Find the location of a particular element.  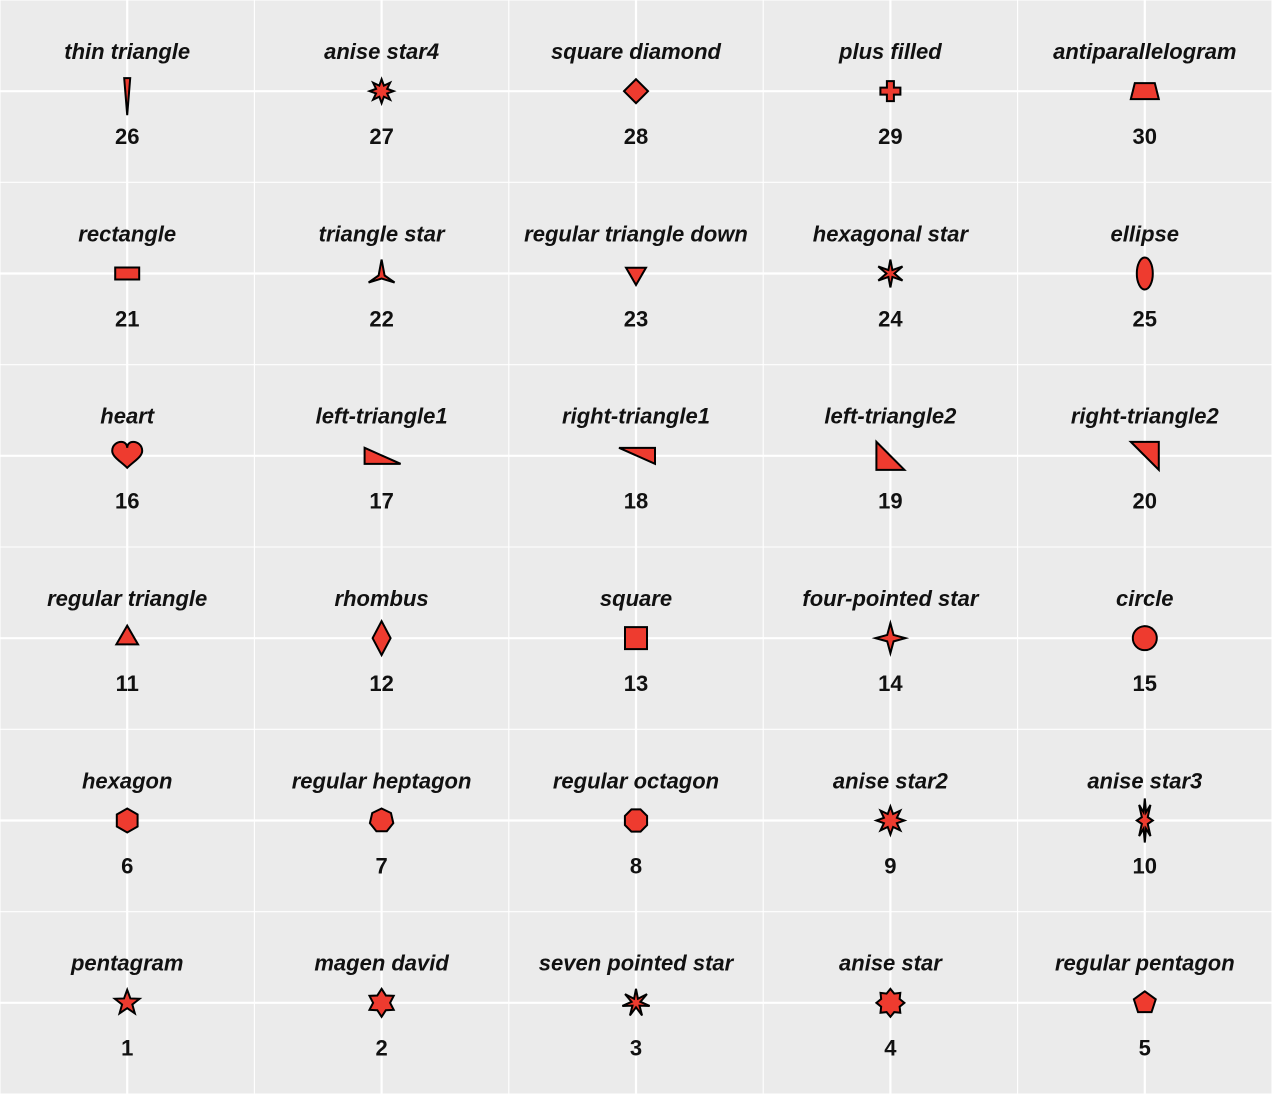

shape-point-17: left-triangle1 17 is located at coordinates (382, 459).